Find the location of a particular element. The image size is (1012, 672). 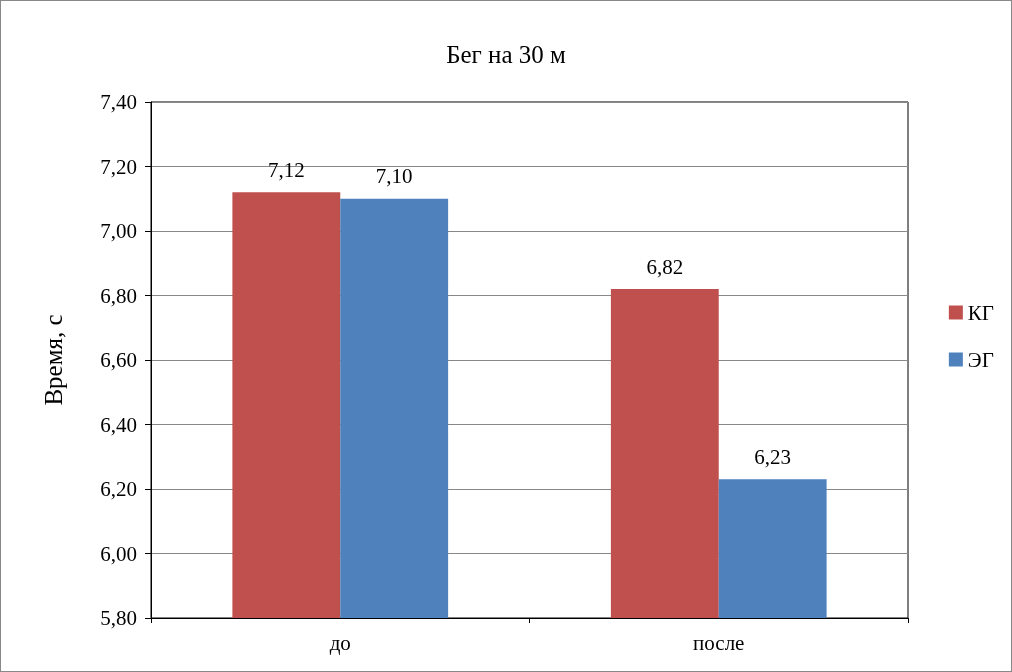

x-tick-label: после is located at coordinates (719, 642).